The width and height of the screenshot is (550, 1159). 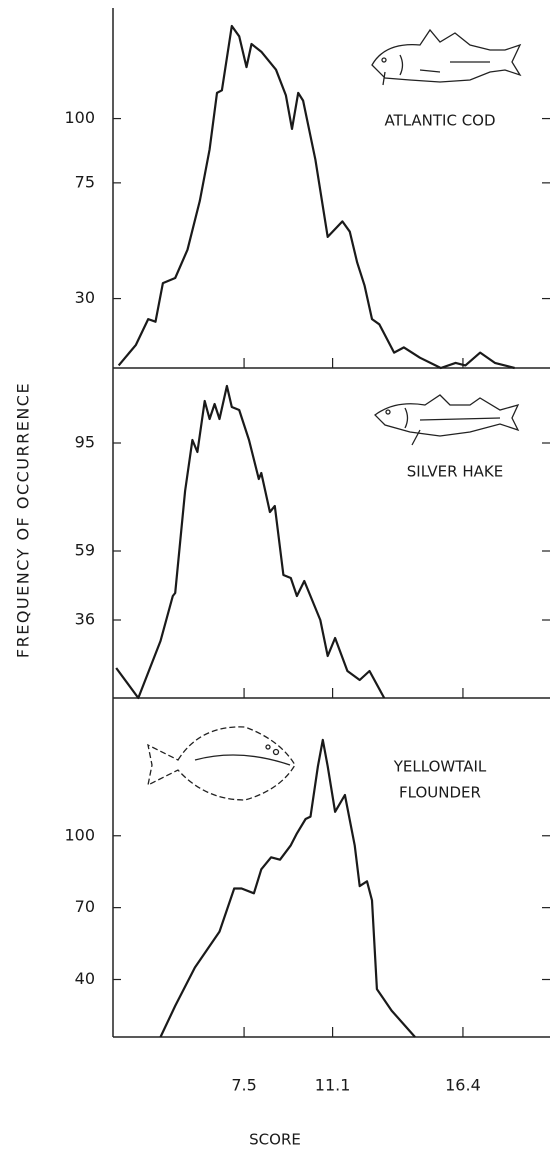 I want to click on y-tick-label: 30, so click(x=85, y=297).